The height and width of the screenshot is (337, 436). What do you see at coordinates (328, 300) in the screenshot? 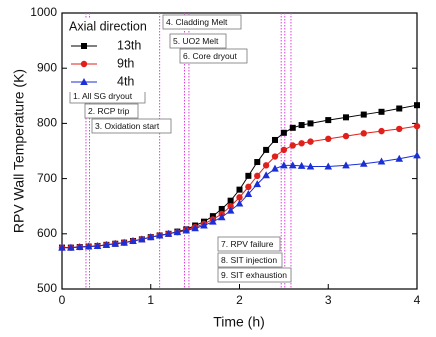
I see `x-tick-label: 3` at bounding box center [328, 300].